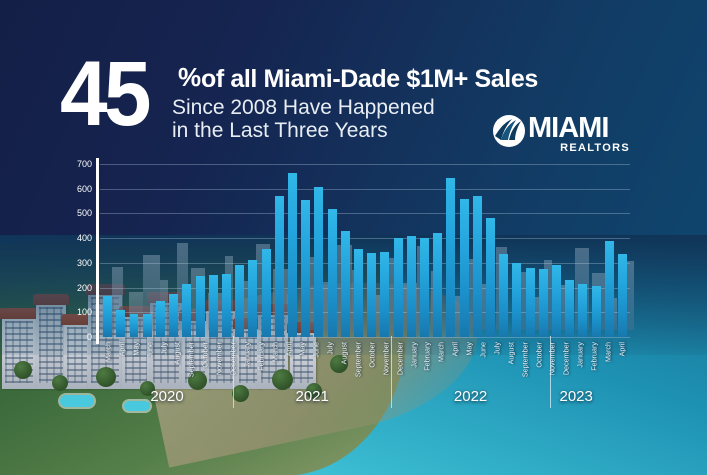 The height and width of the screenshot is (475, 707). Describe the element at coordinates (470, 396) in the screenshot. I see `year-label: 2022` at that location.